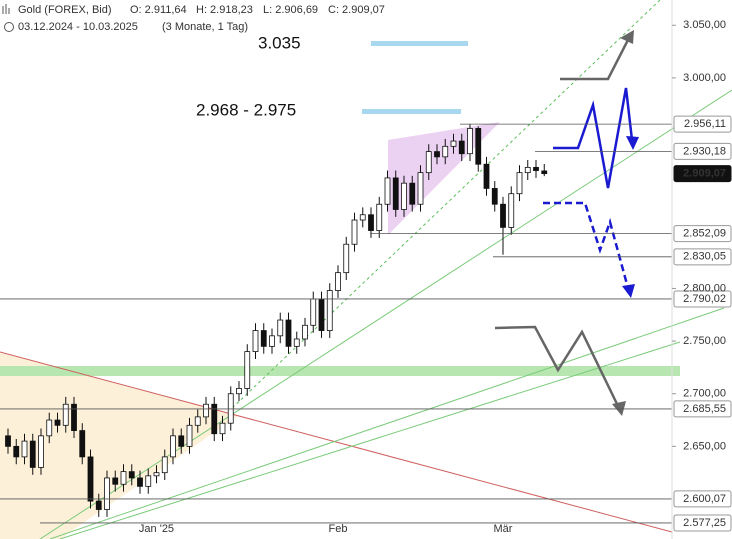  I want to click on clock-icon, so click(9, 27).